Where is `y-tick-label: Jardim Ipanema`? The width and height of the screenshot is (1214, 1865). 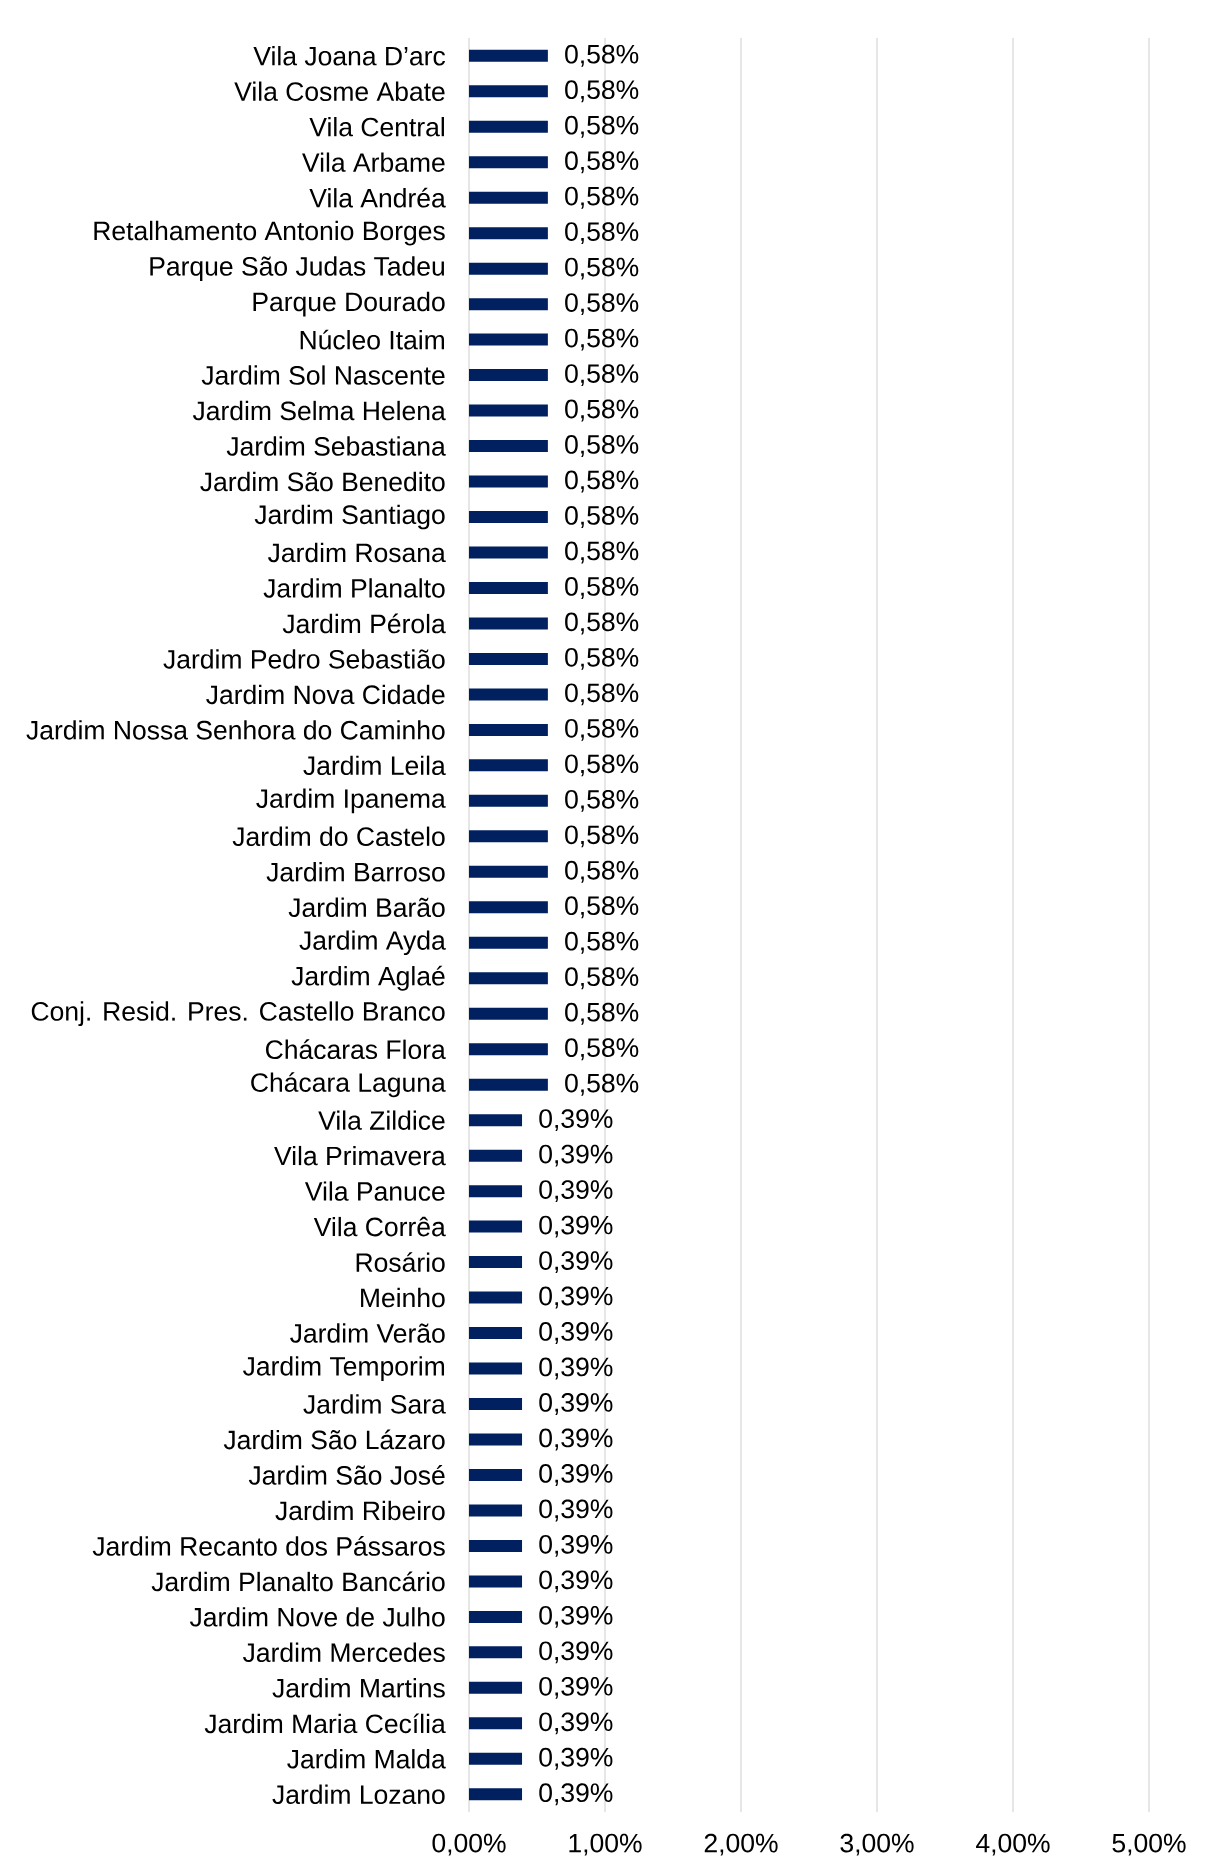
y-tick-label: Jardim Ipanema is located at coordinates (351, 801).